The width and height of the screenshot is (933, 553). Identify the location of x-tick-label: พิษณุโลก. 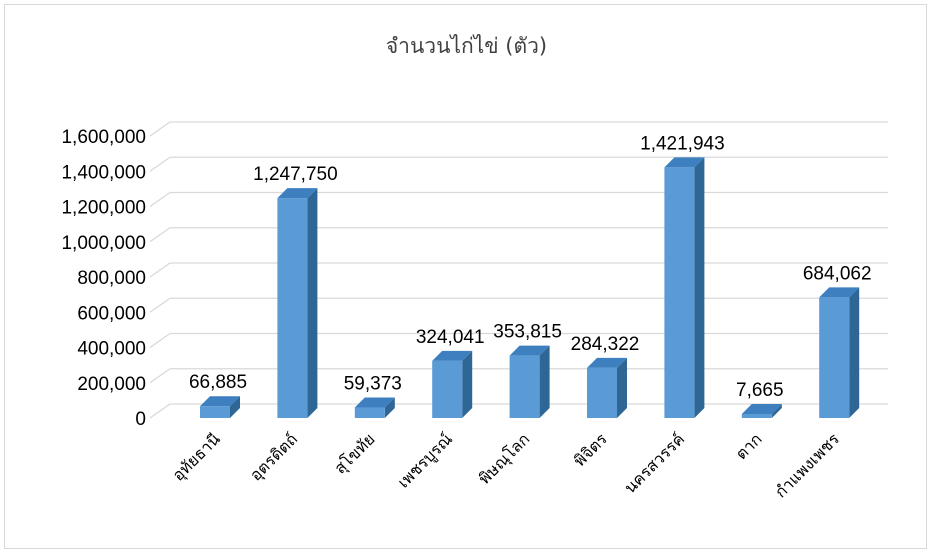
(504, 458).